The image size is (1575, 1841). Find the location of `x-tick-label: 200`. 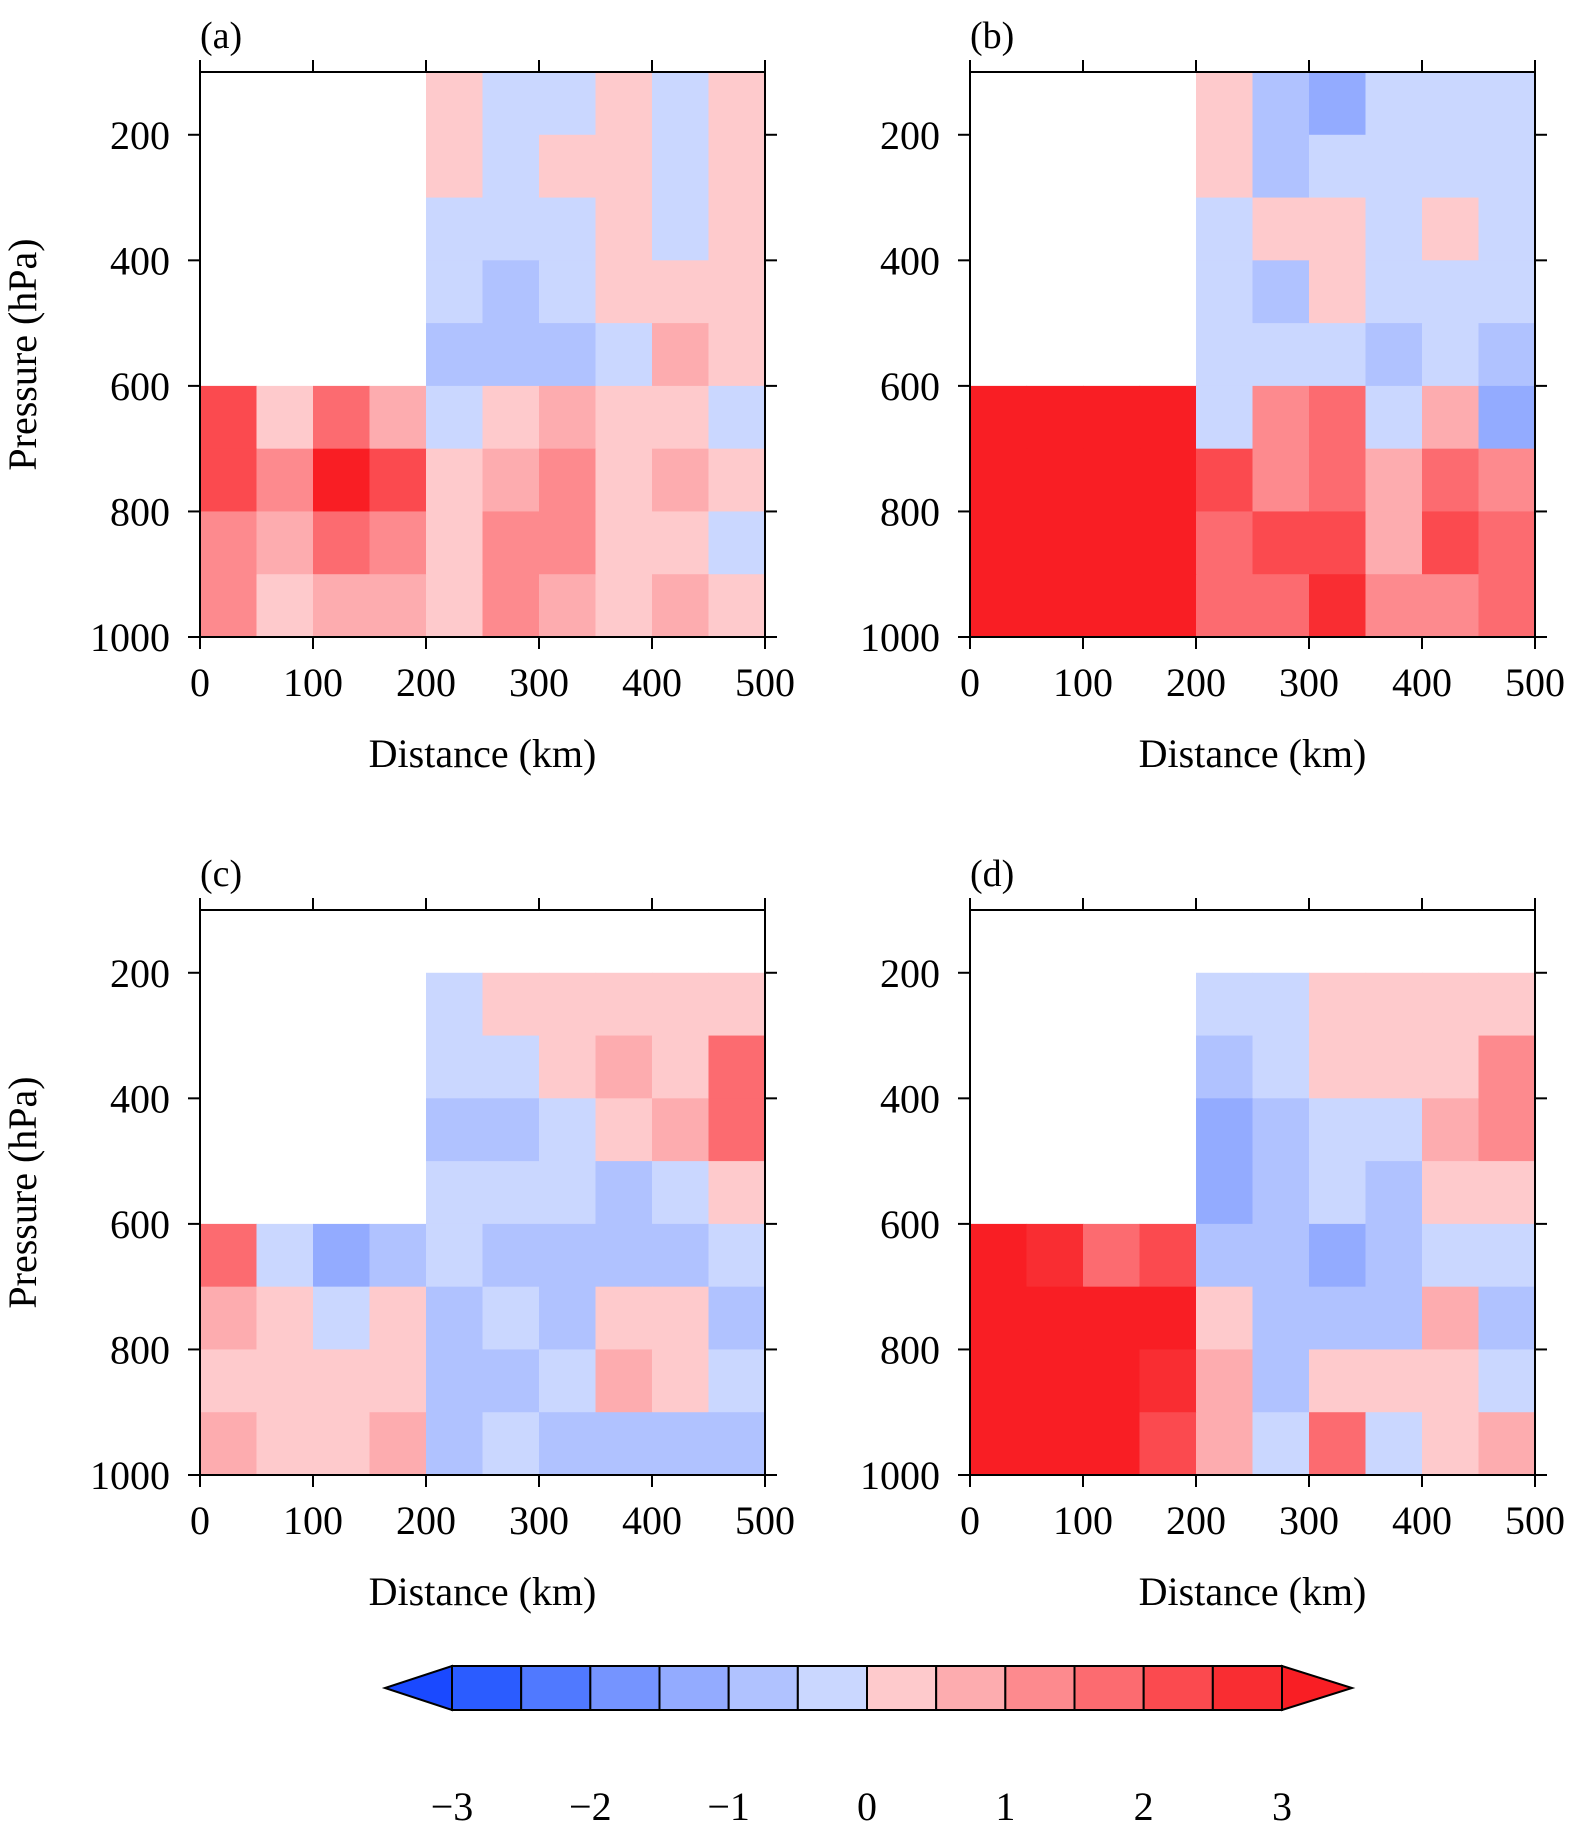

x-tick-label: 200 is located at coordinates (1196, 1520).